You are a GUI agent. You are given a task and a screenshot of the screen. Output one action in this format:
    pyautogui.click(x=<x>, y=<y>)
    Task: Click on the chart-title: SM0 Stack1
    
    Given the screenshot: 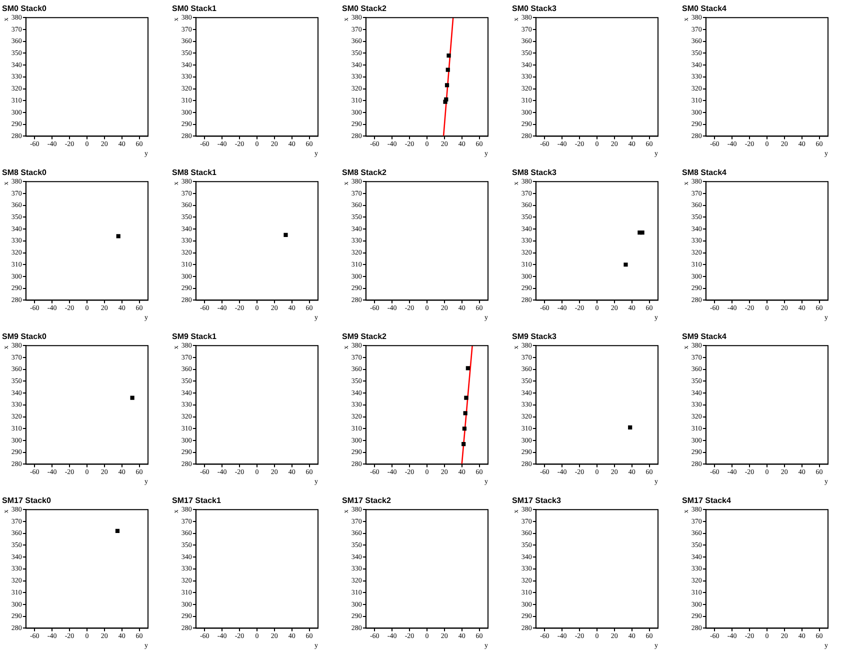 What is the action you would take?
    pyautogui.click(x=195, y=9)
    